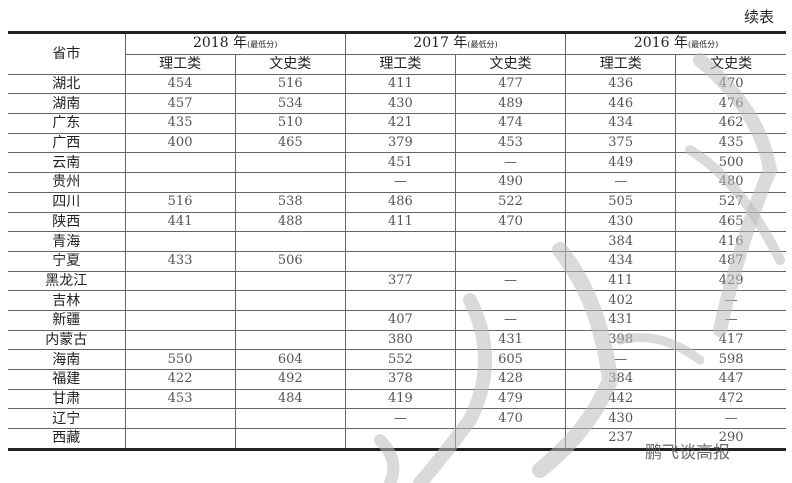 This screenshot has height=483, width=792. Describe the element at coordinates (510, 359) in the screenshot. I see `score-cell: 605` at that location.